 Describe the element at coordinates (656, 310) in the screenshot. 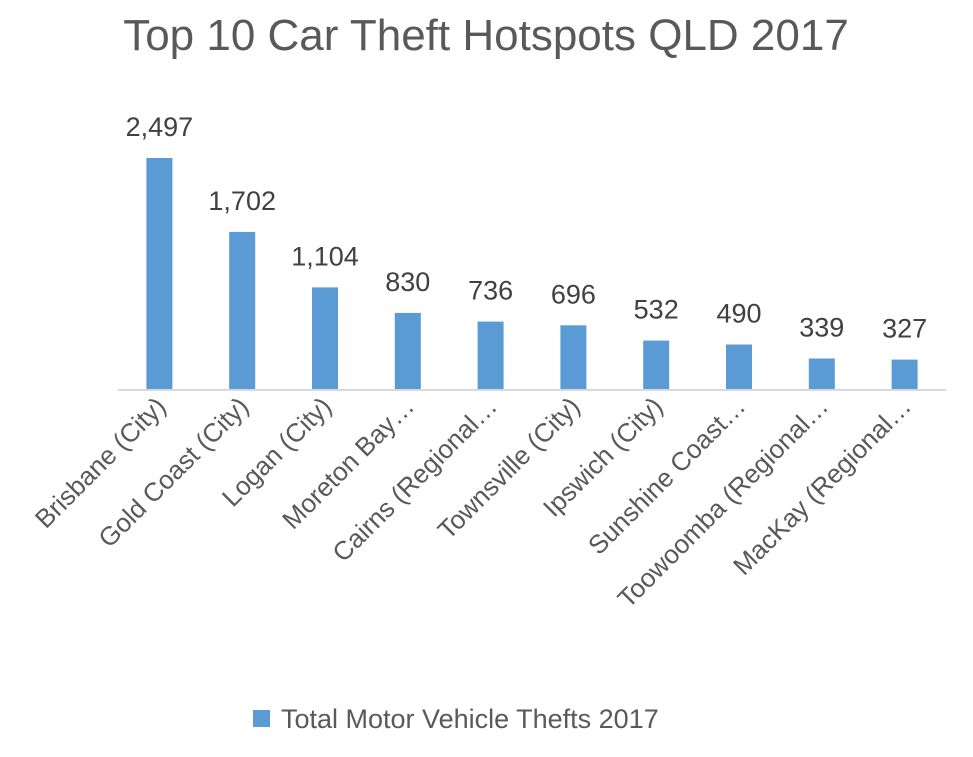

I see `data-label: 532` at that location.